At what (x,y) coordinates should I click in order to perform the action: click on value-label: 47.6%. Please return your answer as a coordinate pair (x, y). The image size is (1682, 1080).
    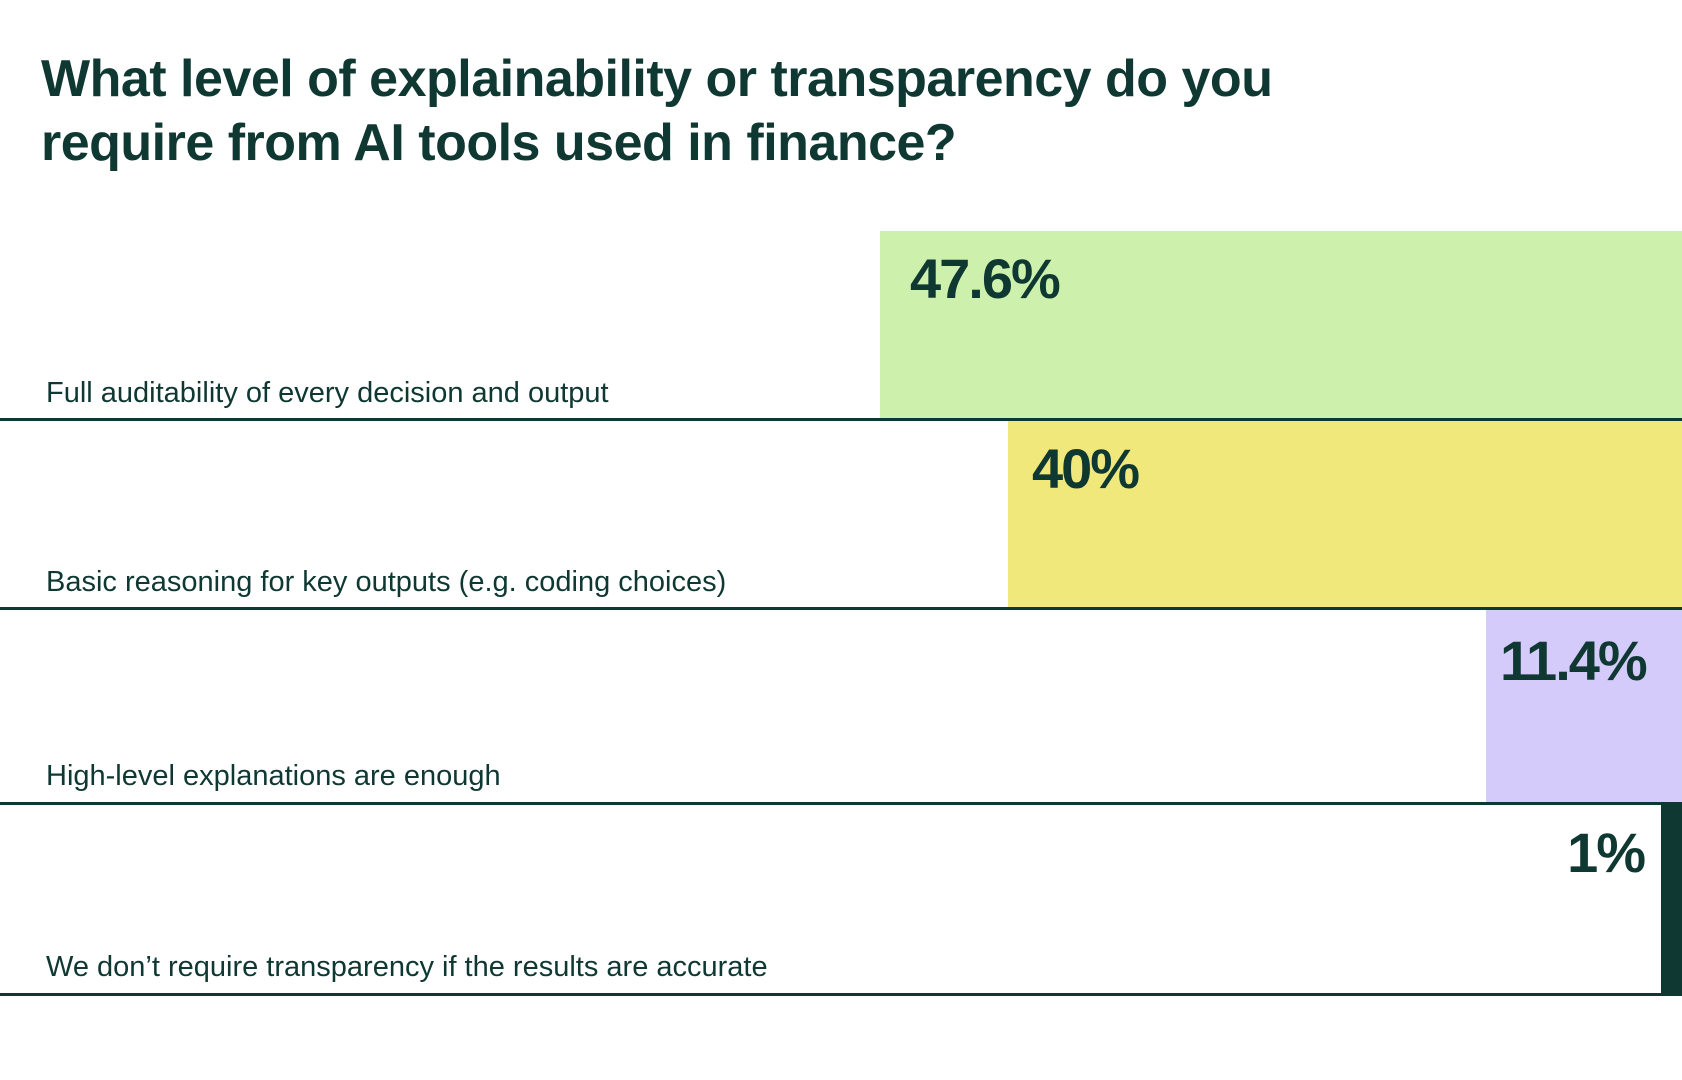
    Looking at the image, I should click on (985, 278).